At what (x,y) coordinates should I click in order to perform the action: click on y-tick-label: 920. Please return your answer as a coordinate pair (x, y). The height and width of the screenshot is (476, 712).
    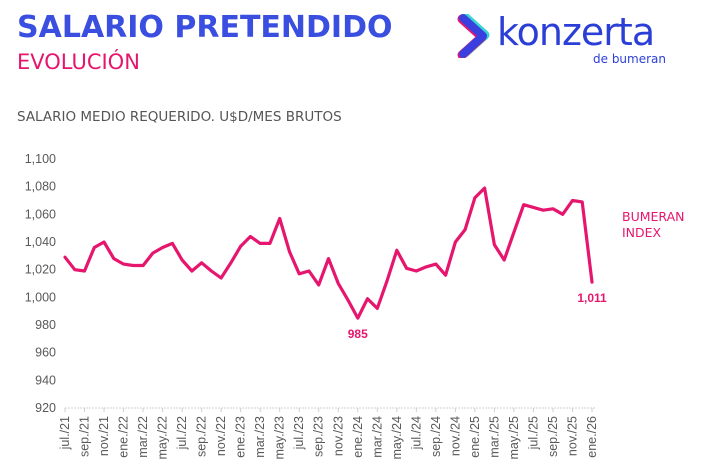
    Looking at the image, I should click on (45, 408).